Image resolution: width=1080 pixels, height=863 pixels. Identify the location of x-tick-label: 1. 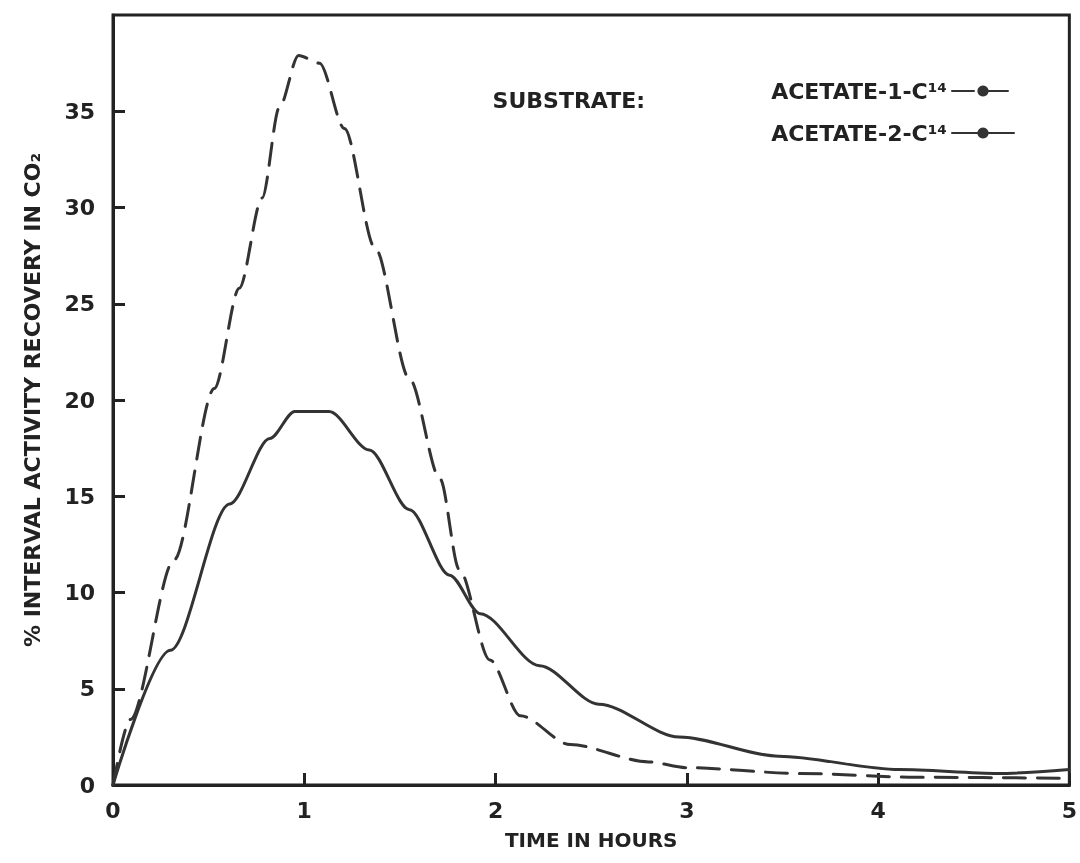
(304, 810).